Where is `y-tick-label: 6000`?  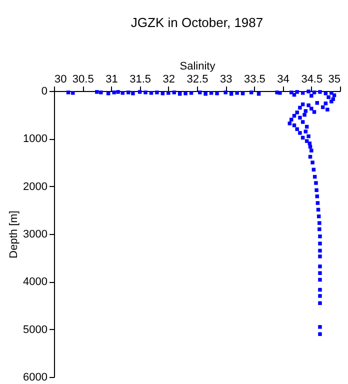 y-tick-label: 6000 is located at coordinates (35, 378).